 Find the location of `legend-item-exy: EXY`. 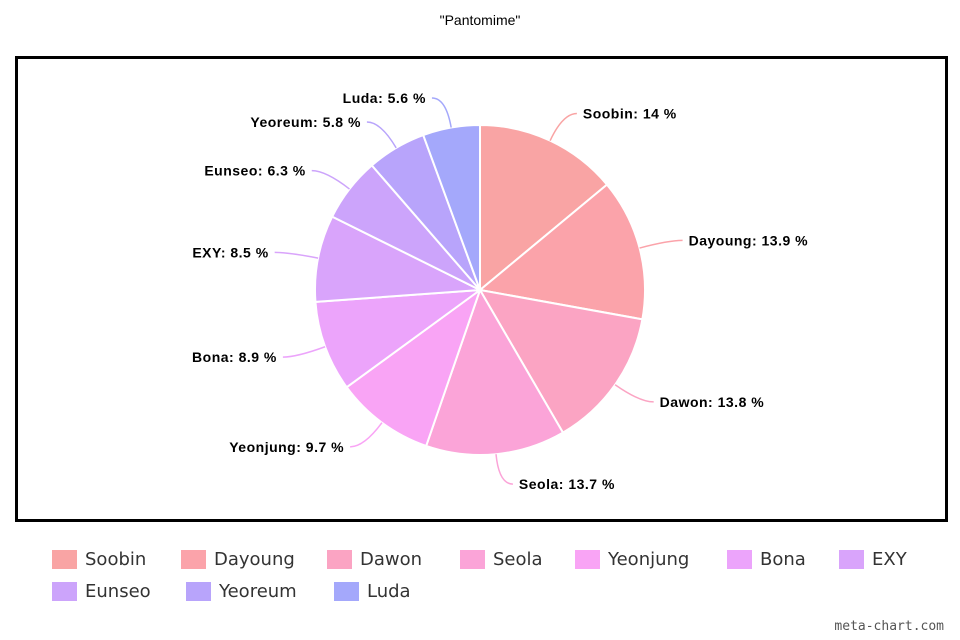

legend-item-exy: EXY is located at coordinates (873, 559).